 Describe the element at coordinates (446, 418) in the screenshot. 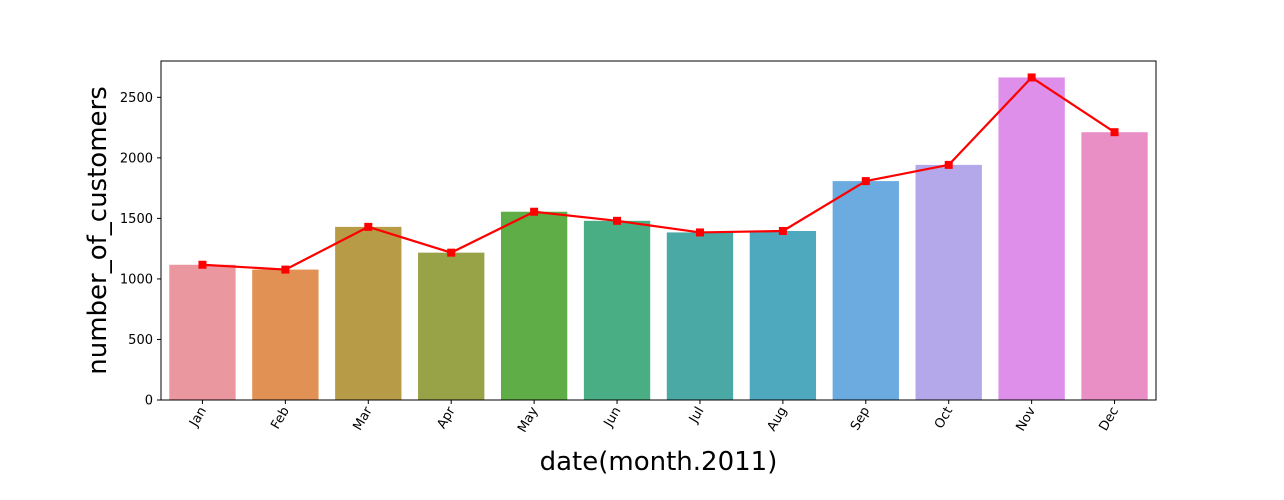

I see `x-tick-label: Apr` at that location.